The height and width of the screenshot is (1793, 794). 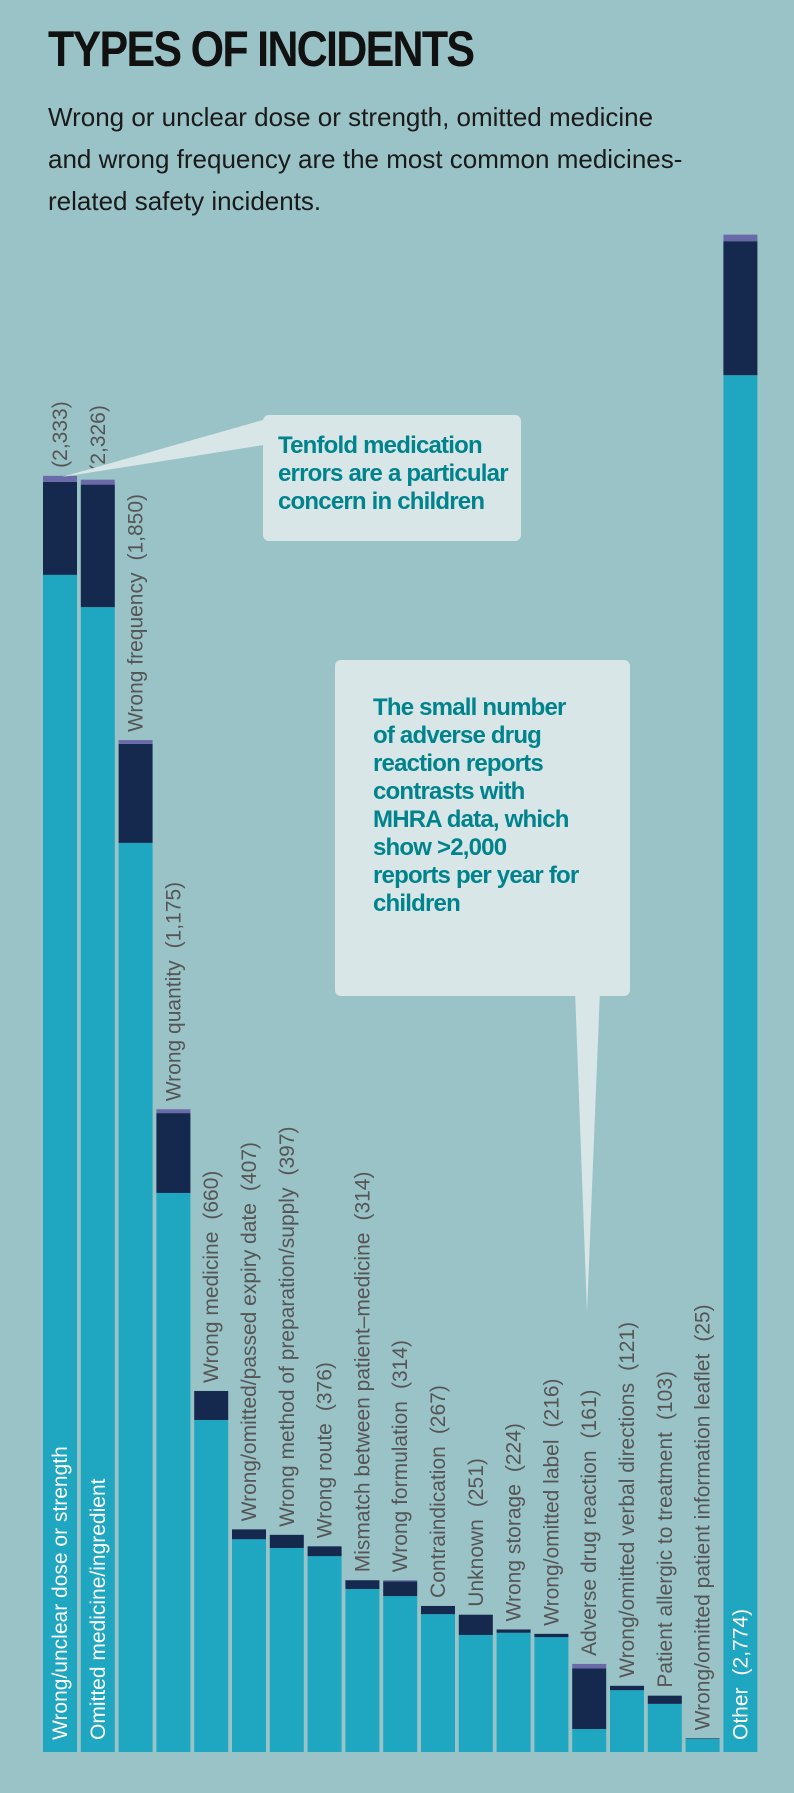 What do you see at coordinates (589, 1413) in the screenshot?
I see `bar-value-label: (161)` at bounding box center [589, 1413].